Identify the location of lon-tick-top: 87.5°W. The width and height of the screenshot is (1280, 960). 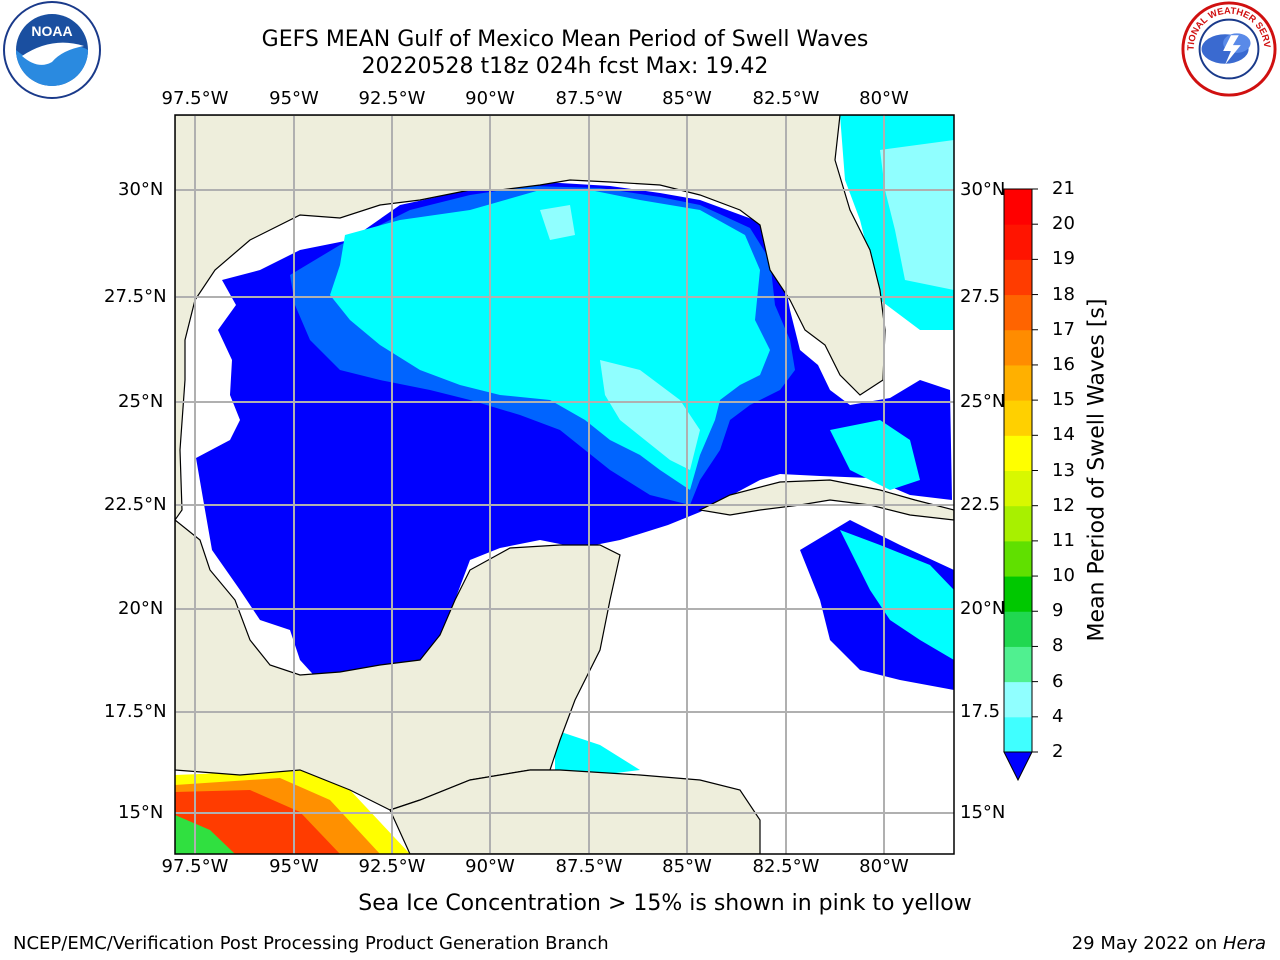
(589, 98).